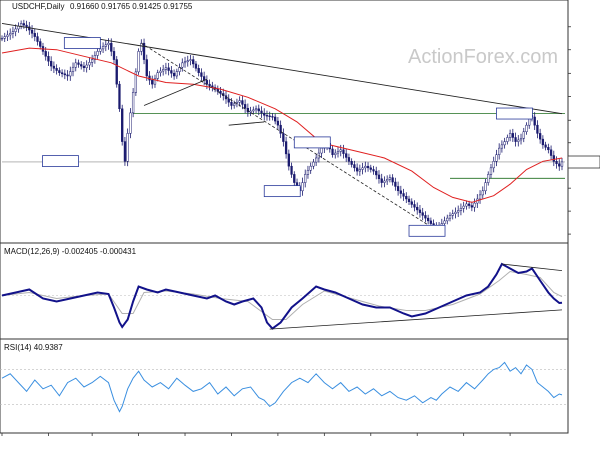  I want to click on rsi-header: RSI(14) 40.9387, so click(33, 347).